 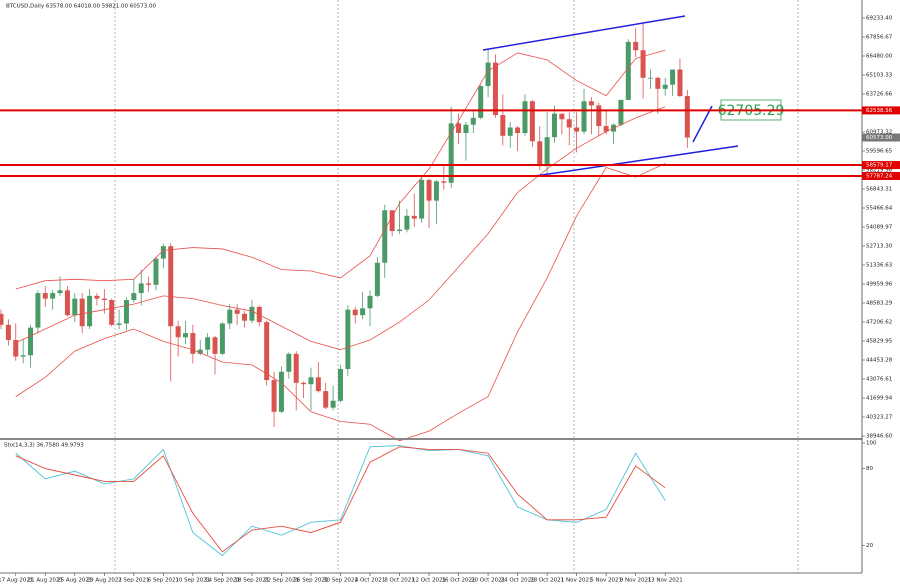 What do you see at coordinates (636, 581) in the screenshot?
I see `x-tick-label: 9 Nov 2021` at bounding box center [636, 581].